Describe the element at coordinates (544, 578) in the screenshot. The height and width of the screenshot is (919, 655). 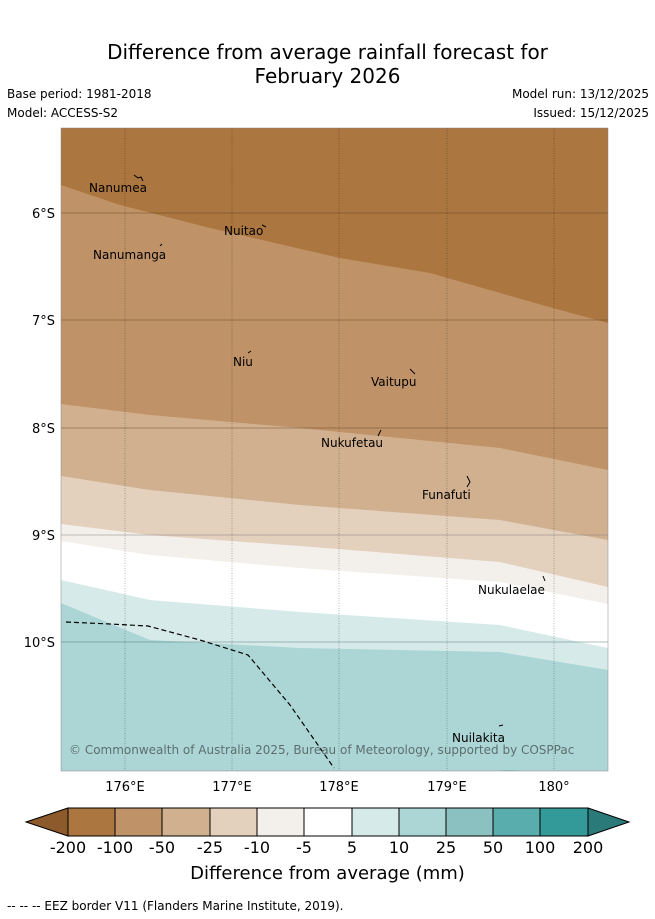
I see `nukulaelae-island` at that location.